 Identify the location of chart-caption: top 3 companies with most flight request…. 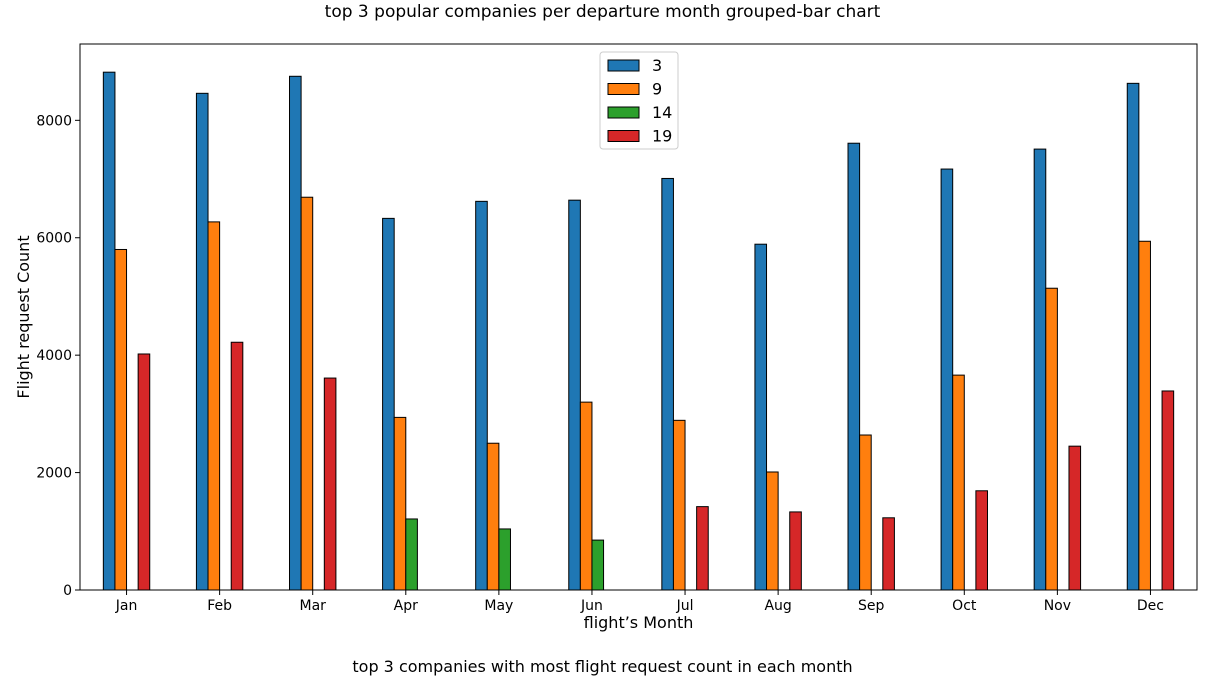
(602, 666).